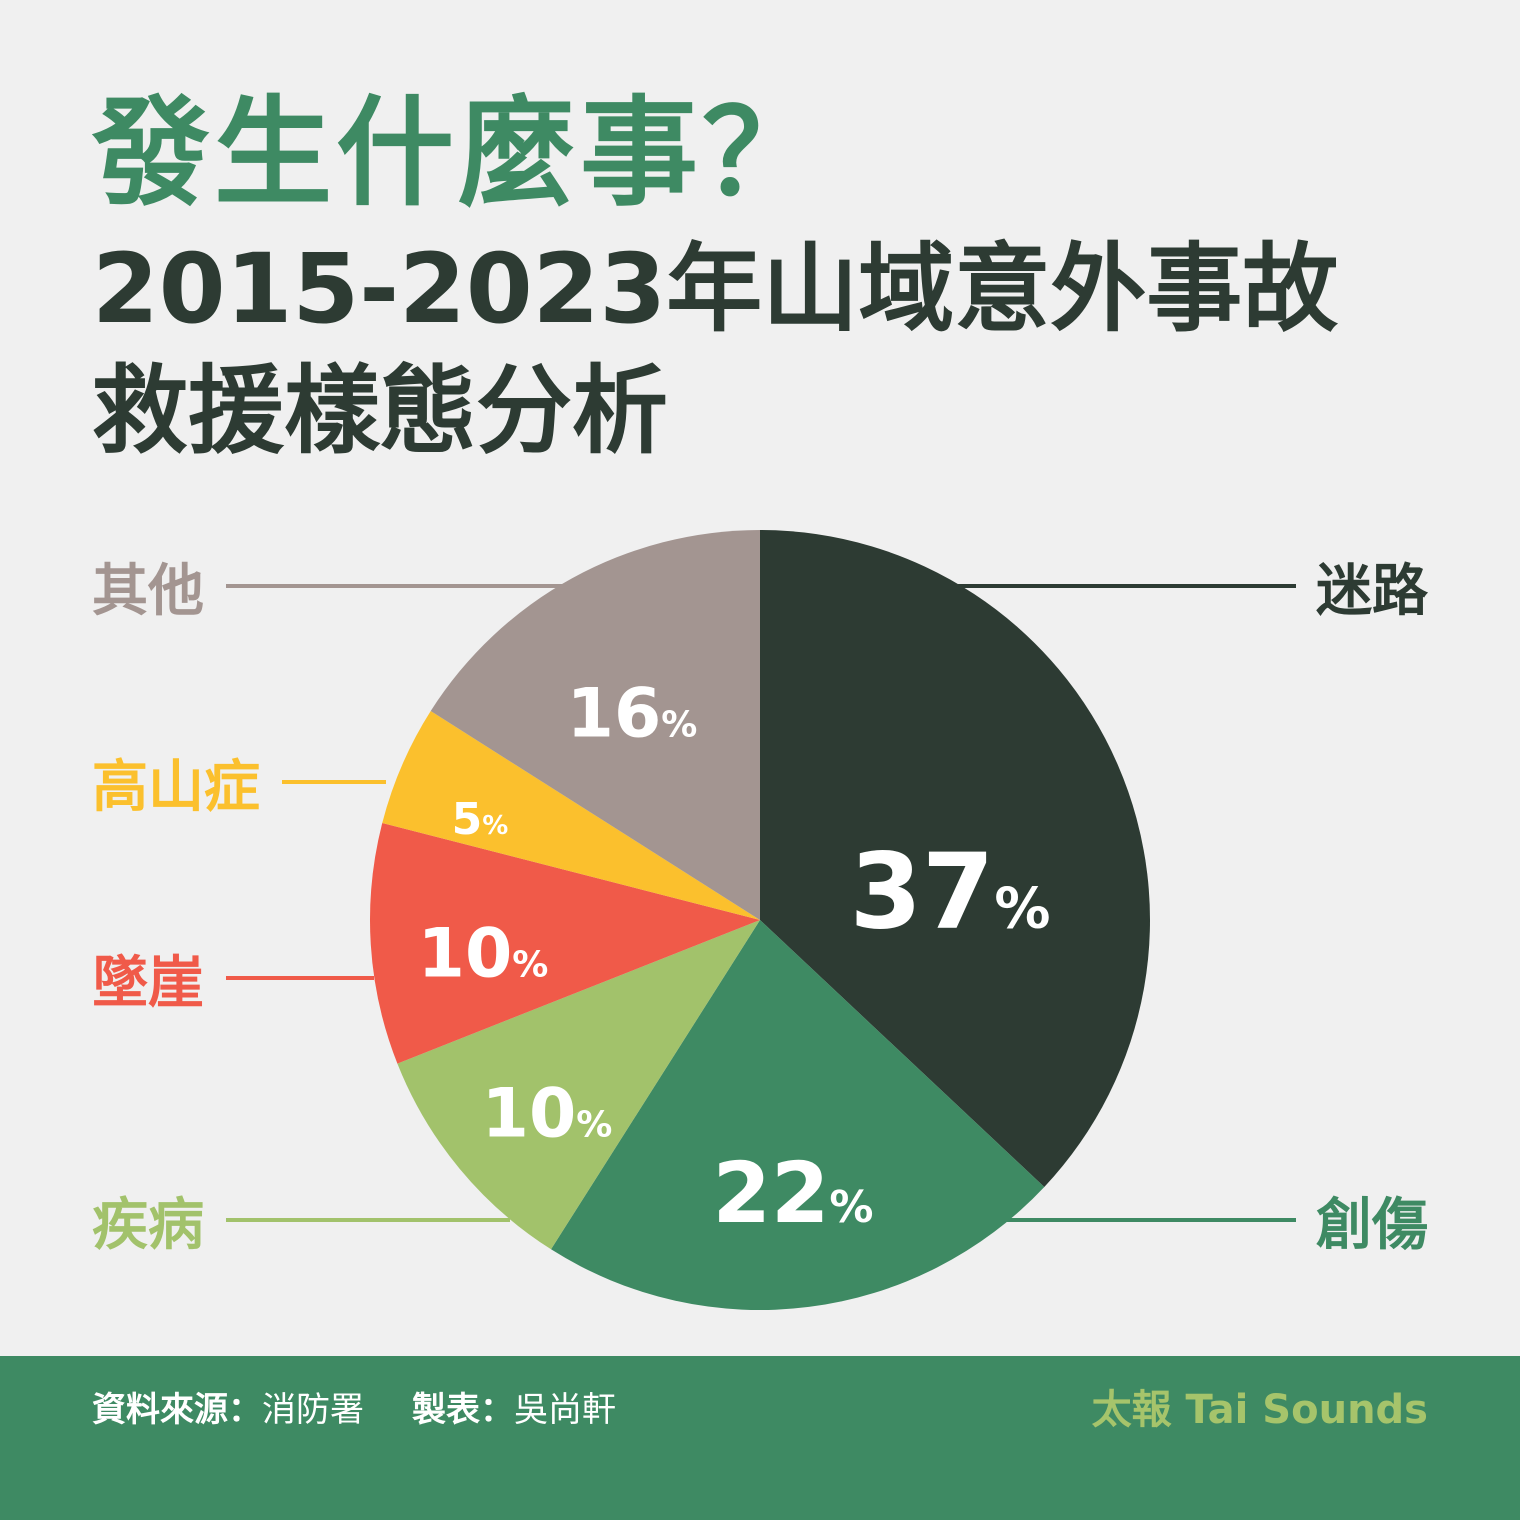 This screenshot has width=1520, height=1520. What do you see at coordinates (715, 289) in the screenshot?
I see `subtitle-line-1: 2015-2023年山域意外事故` at bounding box center [715, 289].